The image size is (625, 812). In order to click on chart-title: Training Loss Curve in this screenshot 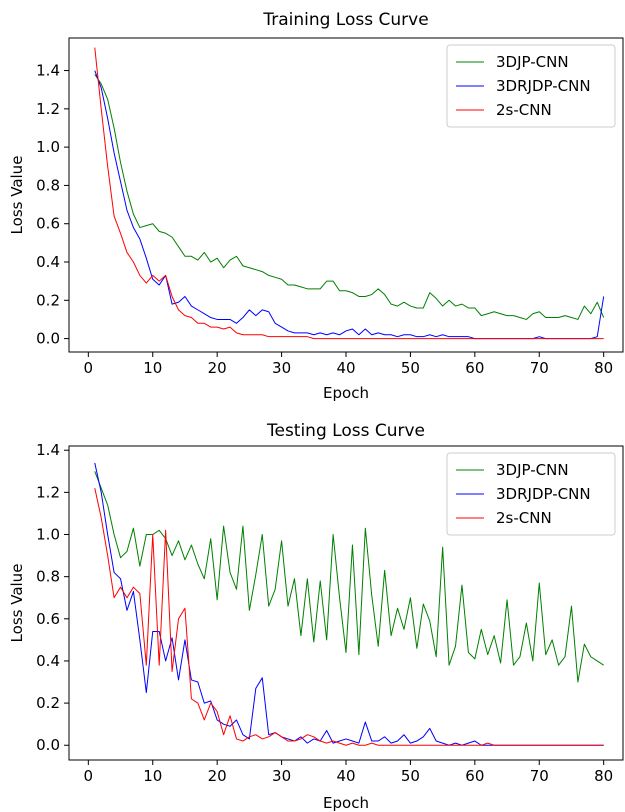, I will do `click(345, 20)`.